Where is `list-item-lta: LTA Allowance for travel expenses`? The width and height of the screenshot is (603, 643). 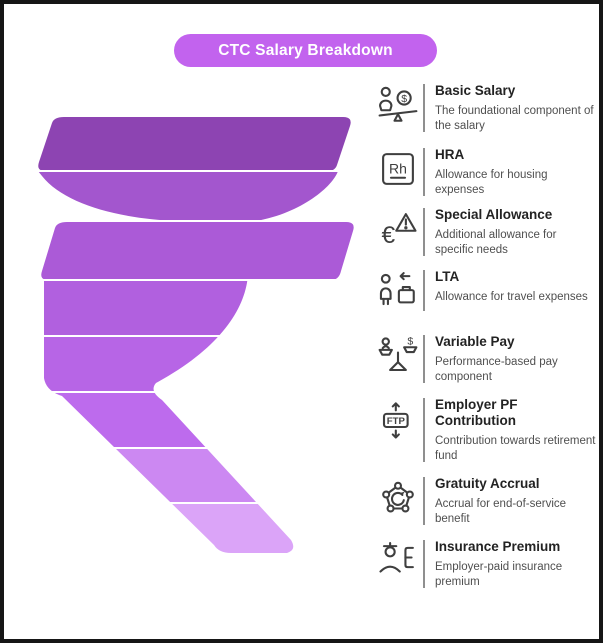
list-item-lta: LTA Allowance for travel expenses is located at coordinates (486, 290).